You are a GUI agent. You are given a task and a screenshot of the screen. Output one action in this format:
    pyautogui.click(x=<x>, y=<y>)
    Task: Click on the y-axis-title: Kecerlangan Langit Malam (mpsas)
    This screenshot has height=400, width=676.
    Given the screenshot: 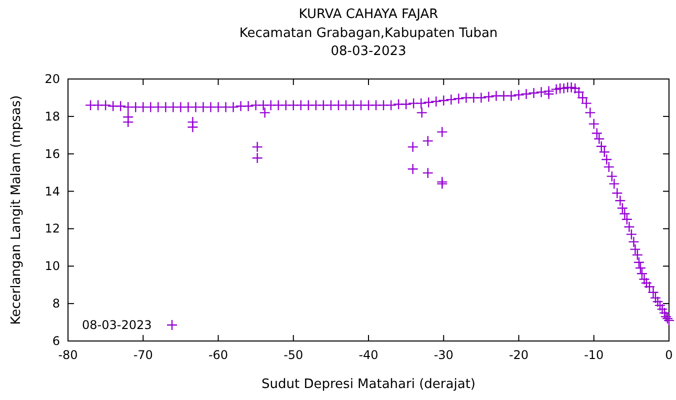 What is the action you would take?
    pyautogui.click(x=16, y=210)
    